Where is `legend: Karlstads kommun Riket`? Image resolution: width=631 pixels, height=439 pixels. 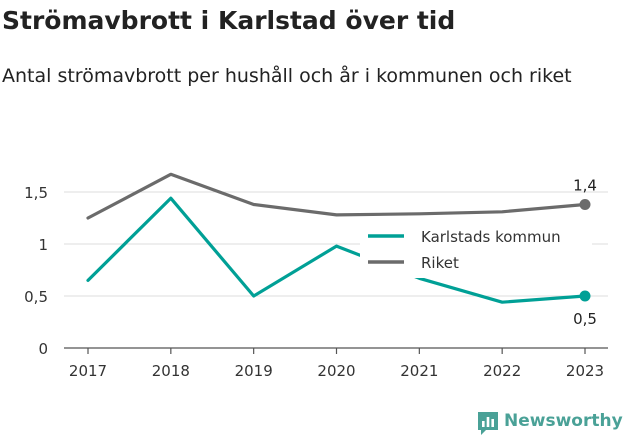 legend: Karlstads kommun Riket is located at coordinates (476, 250).